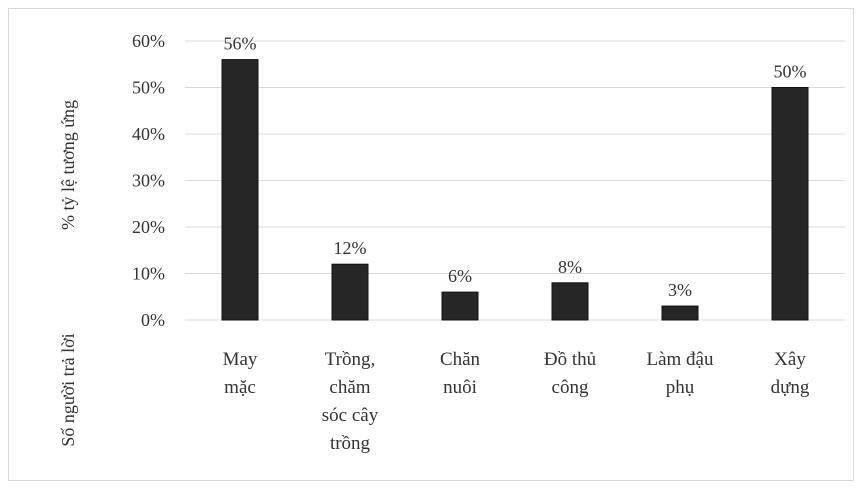 The height and width of the screenshot is (489, 862). I want to click on y-tick-label: 50%, so click(148, 88).